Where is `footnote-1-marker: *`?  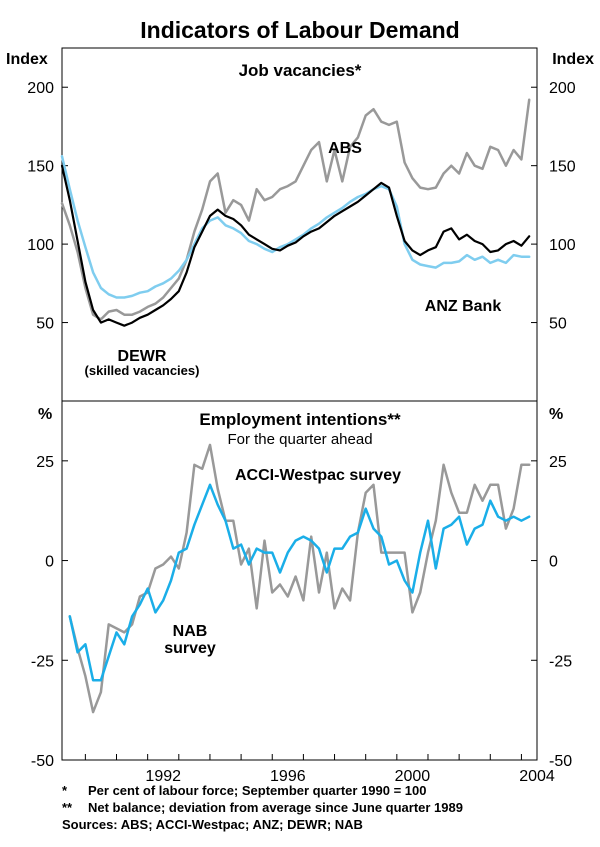
footnote-1-marker: * is located at coordinates (65, 790).